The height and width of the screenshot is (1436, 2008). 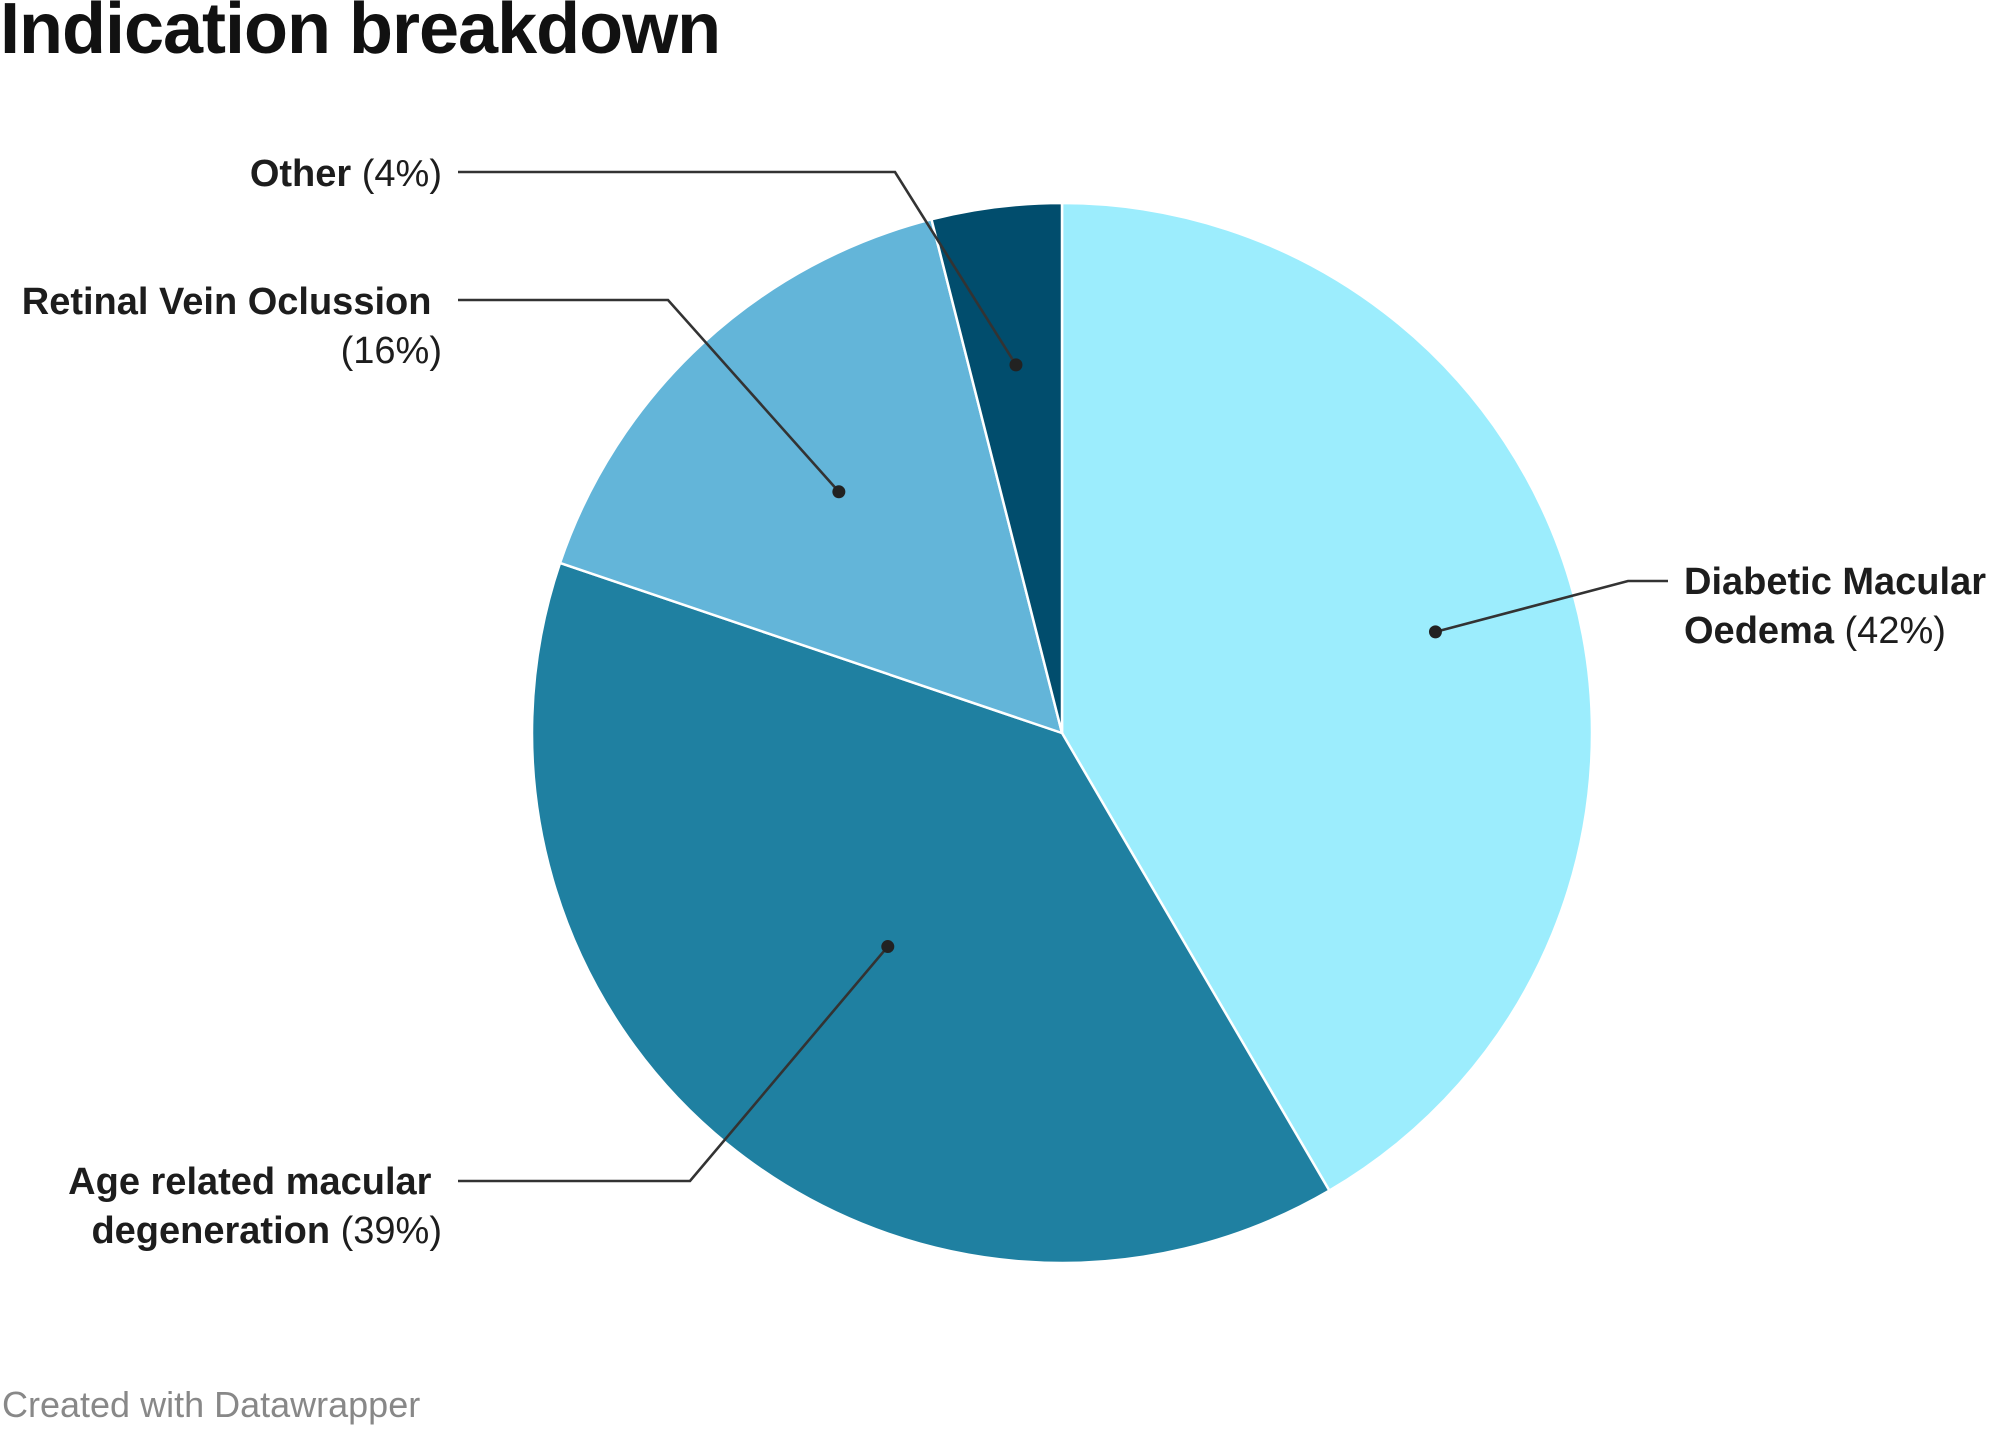 I want to click on slice-other, so click(x=997, y=468).